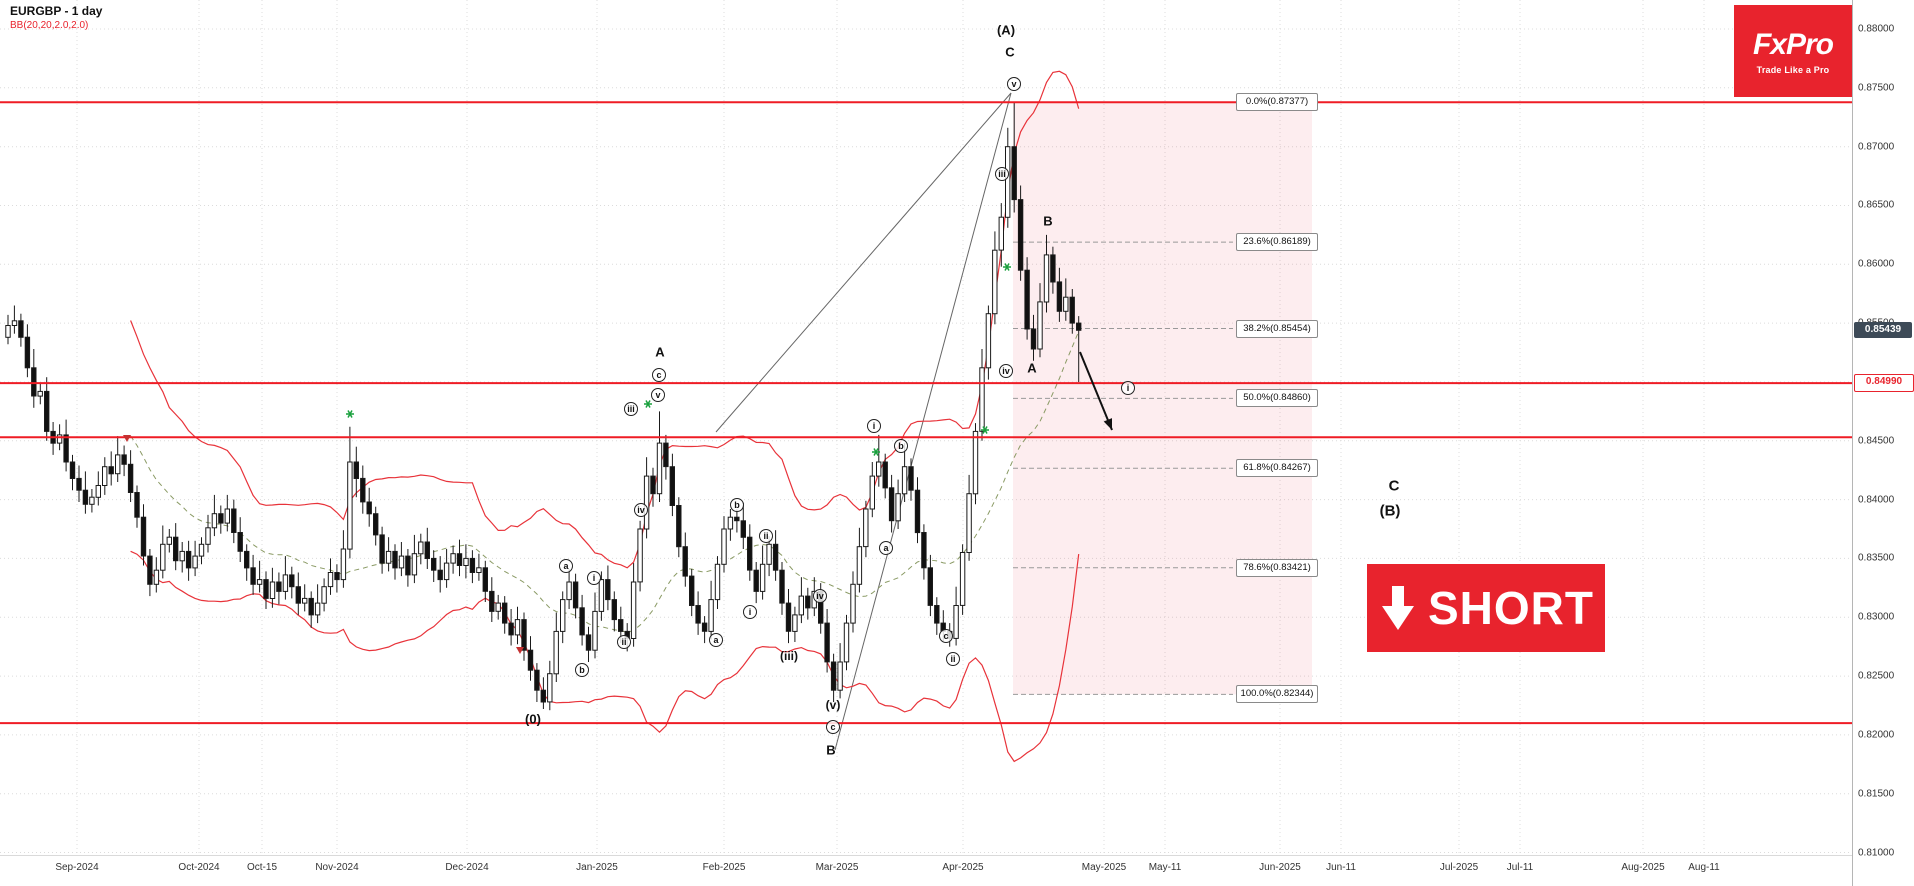 Image resolution: width=1914 pixels, height=886 pixels. Describe the element at coordinates (1793, 44) in the screenshot. I see `fxpro-logo-text: FxPro` at that location.